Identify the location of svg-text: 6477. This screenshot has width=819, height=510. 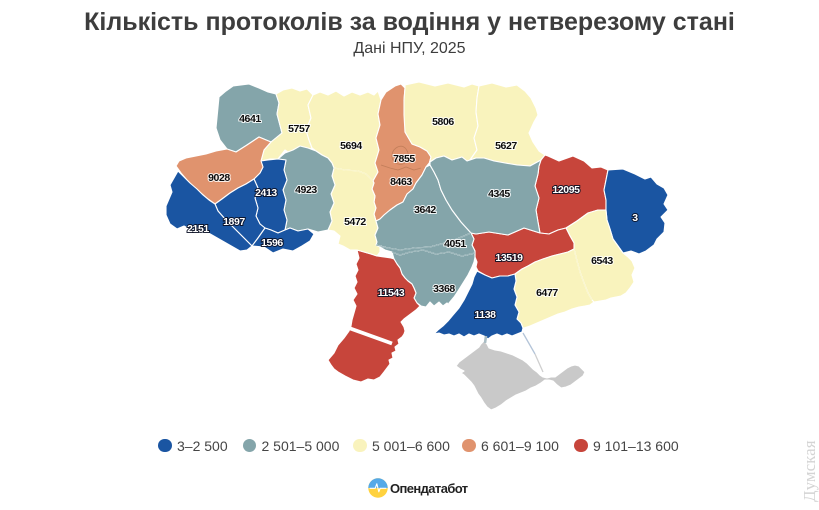
(547, 293).